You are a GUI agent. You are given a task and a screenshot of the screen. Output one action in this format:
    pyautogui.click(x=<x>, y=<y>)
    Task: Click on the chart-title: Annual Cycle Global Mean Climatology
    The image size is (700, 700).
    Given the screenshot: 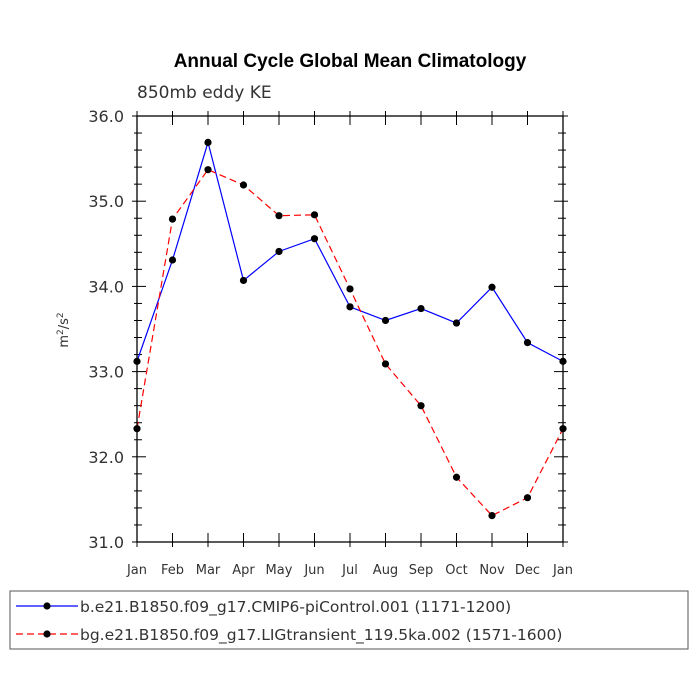 What is the action you would take?
    pyautogui.click(x=350, y=61)
    